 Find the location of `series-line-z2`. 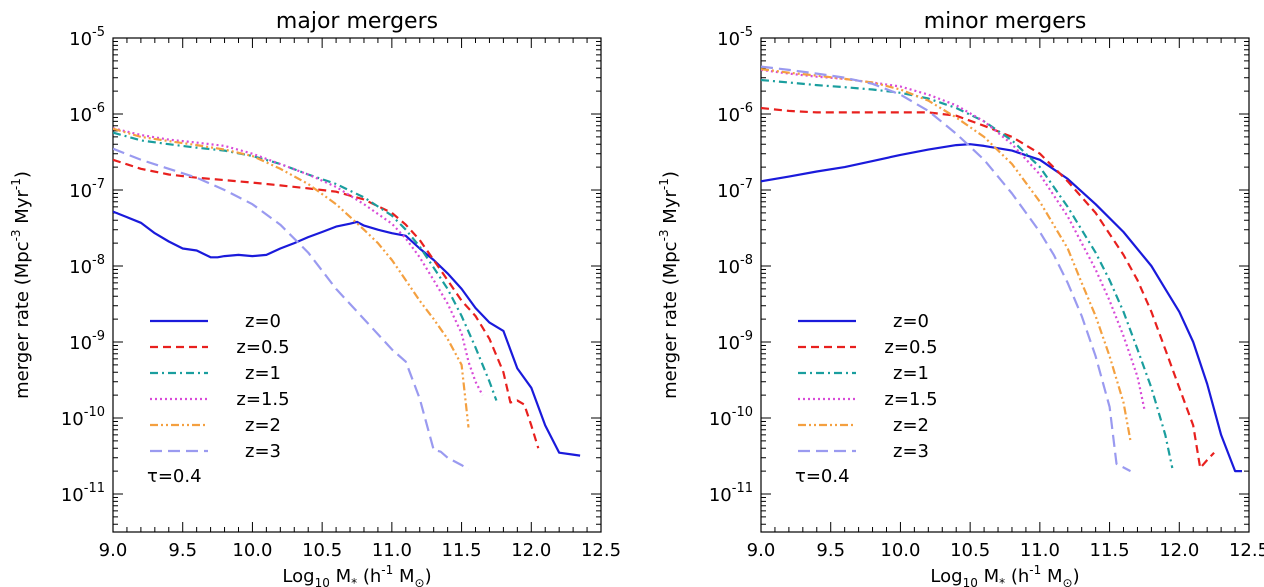

series-line-z2 is located at coordinates (291, 277).